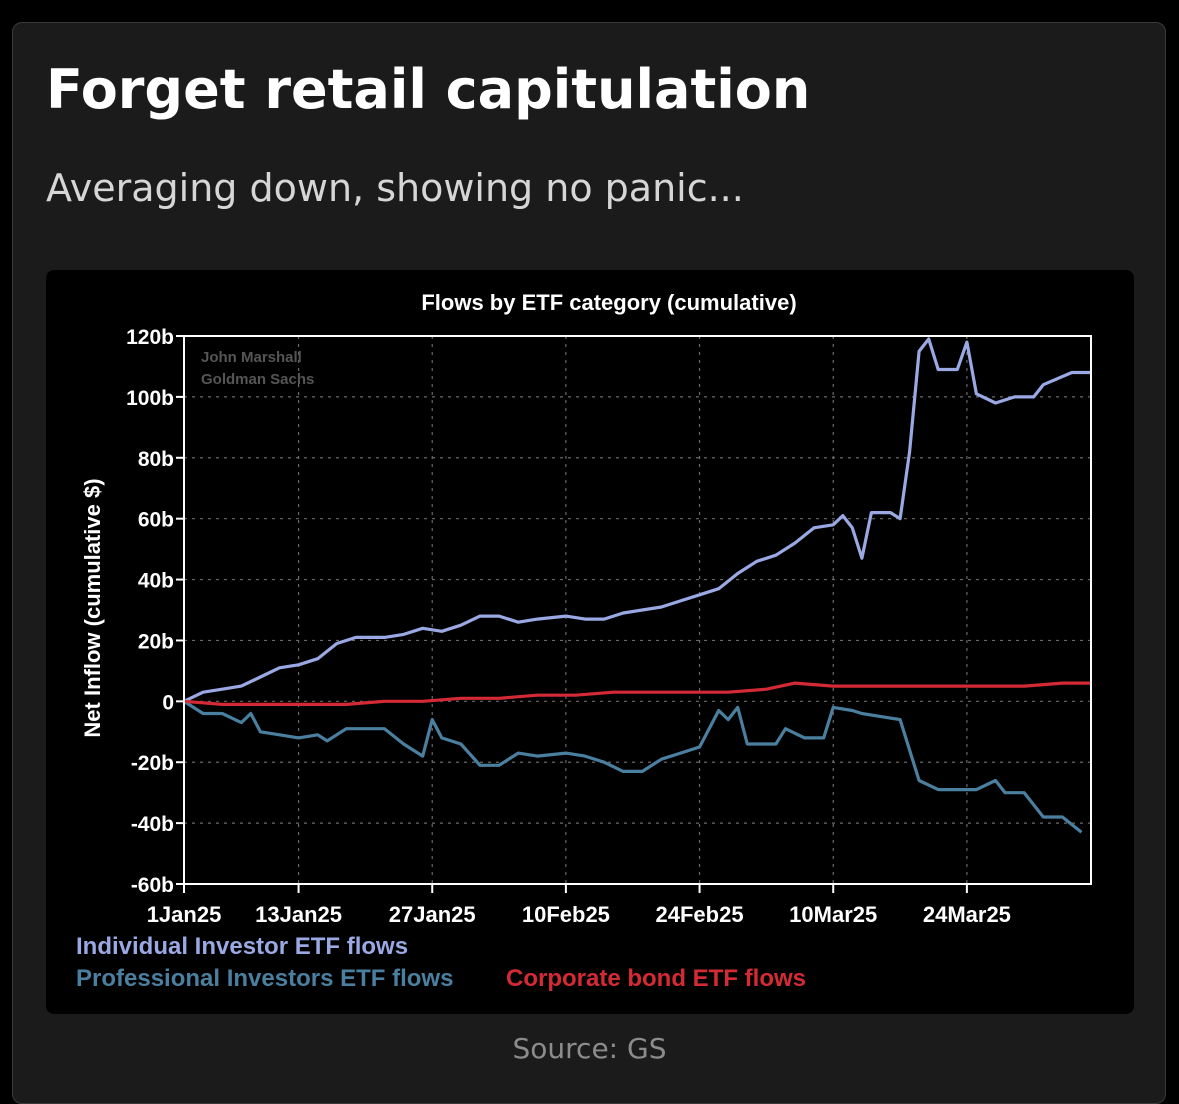 Image resolution: width=1179 pixels, height=1104 pixels. Describe the element at coordinates (152, 824) in the screenshot. I see `y-tick-label: -40b` at that location.